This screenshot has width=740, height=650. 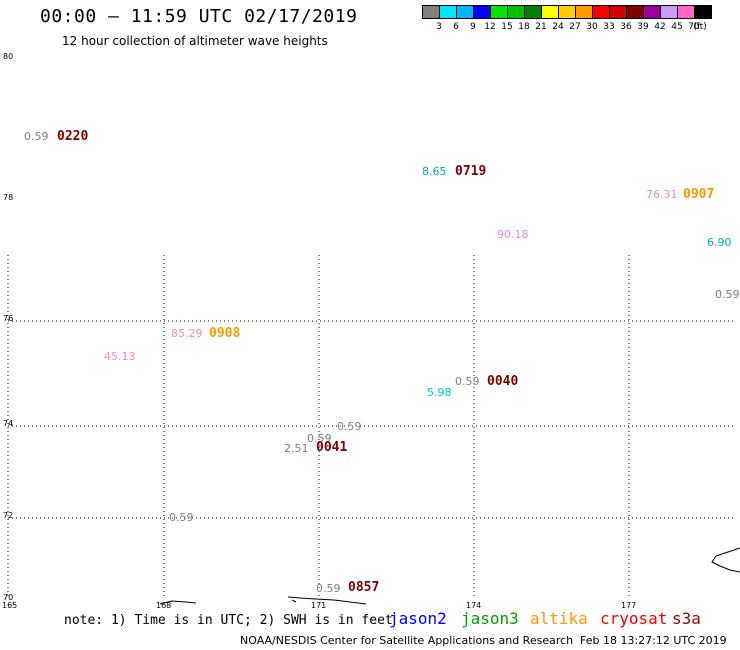 I want to click on observation-time-label: 0040, so click(x=503, y=381).